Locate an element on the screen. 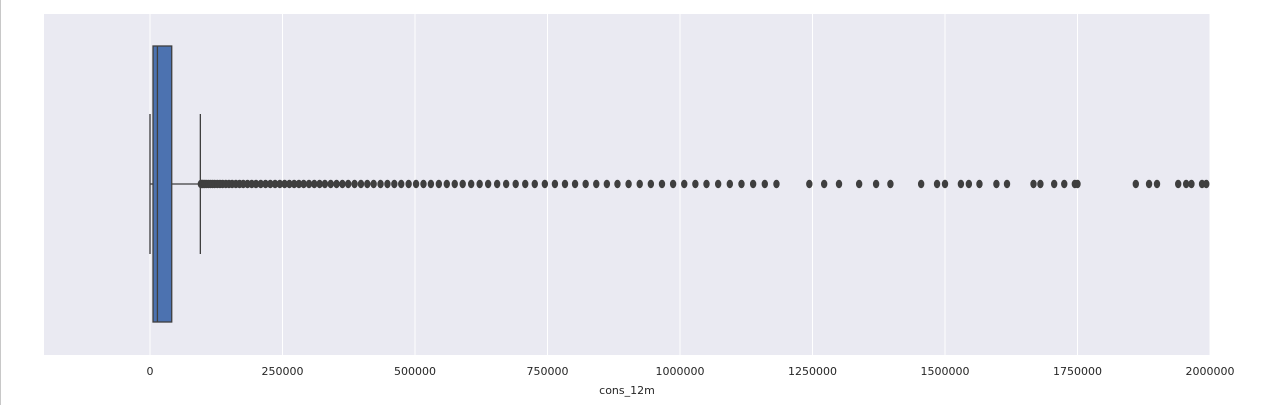 The width and height of the screenshot is (1262, 405). left-panel-border is located at coordinates (0, 202).